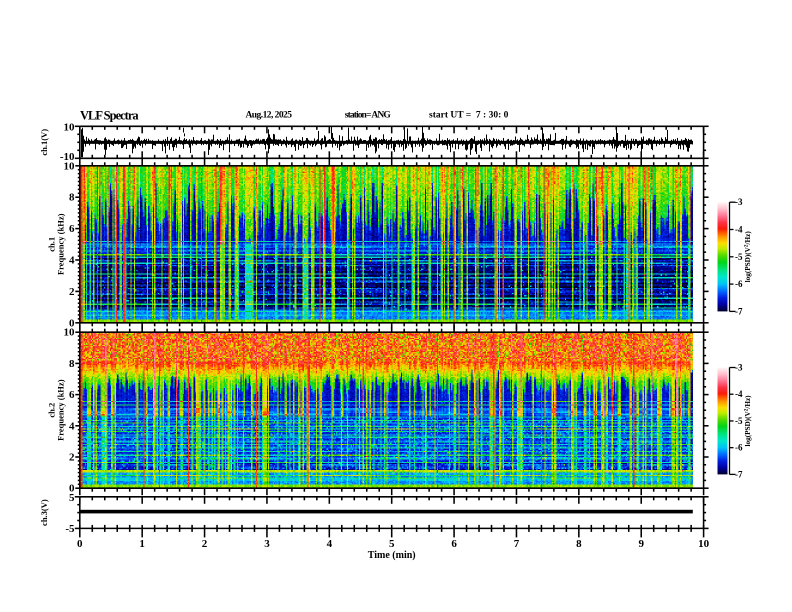 The width and height of the screenshot is (792, 612). I want to click on svg-text: ch.2, so click(52, 410).